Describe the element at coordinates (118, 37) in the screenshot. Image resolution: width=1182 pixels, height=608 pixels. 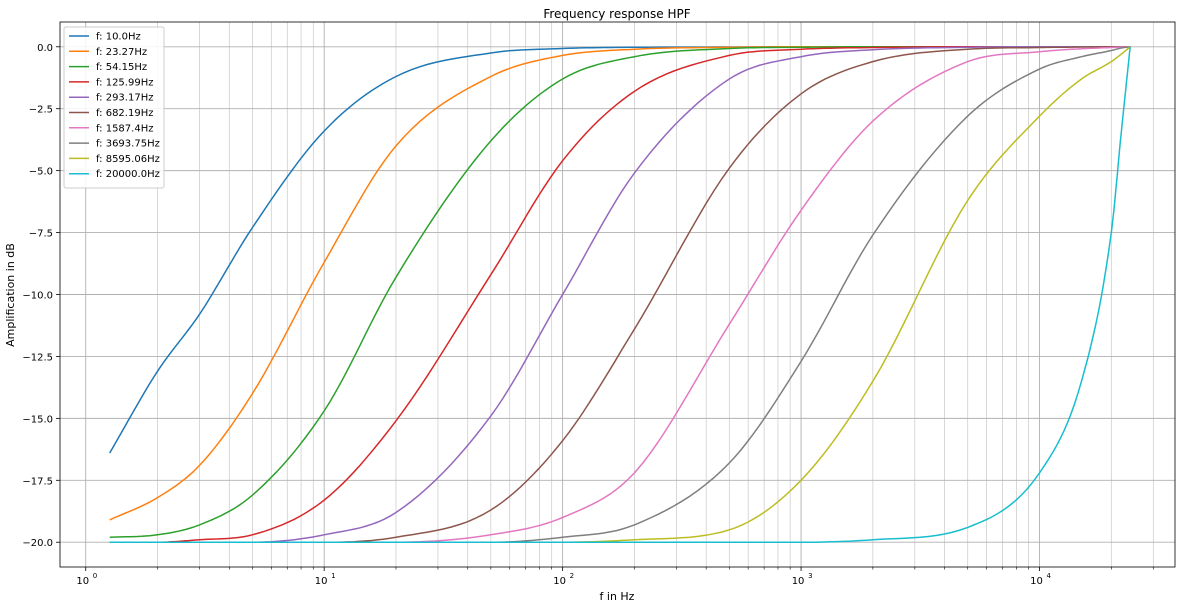
I see `legend-label: f: 10.0Hz` at that location.